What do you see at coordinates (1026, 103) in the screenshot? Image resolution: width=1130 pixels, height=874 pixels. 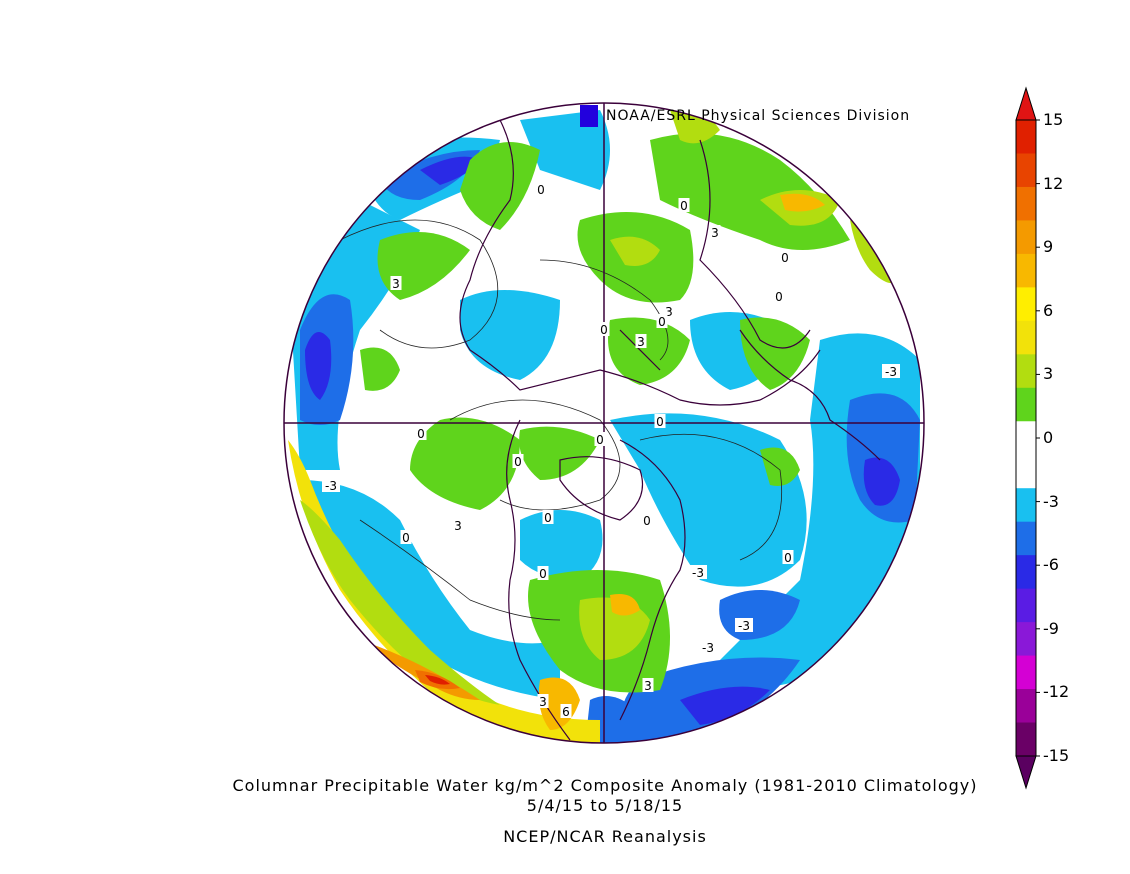 I see `colorbar-top-arrow` at bounding box center [1026, 103].